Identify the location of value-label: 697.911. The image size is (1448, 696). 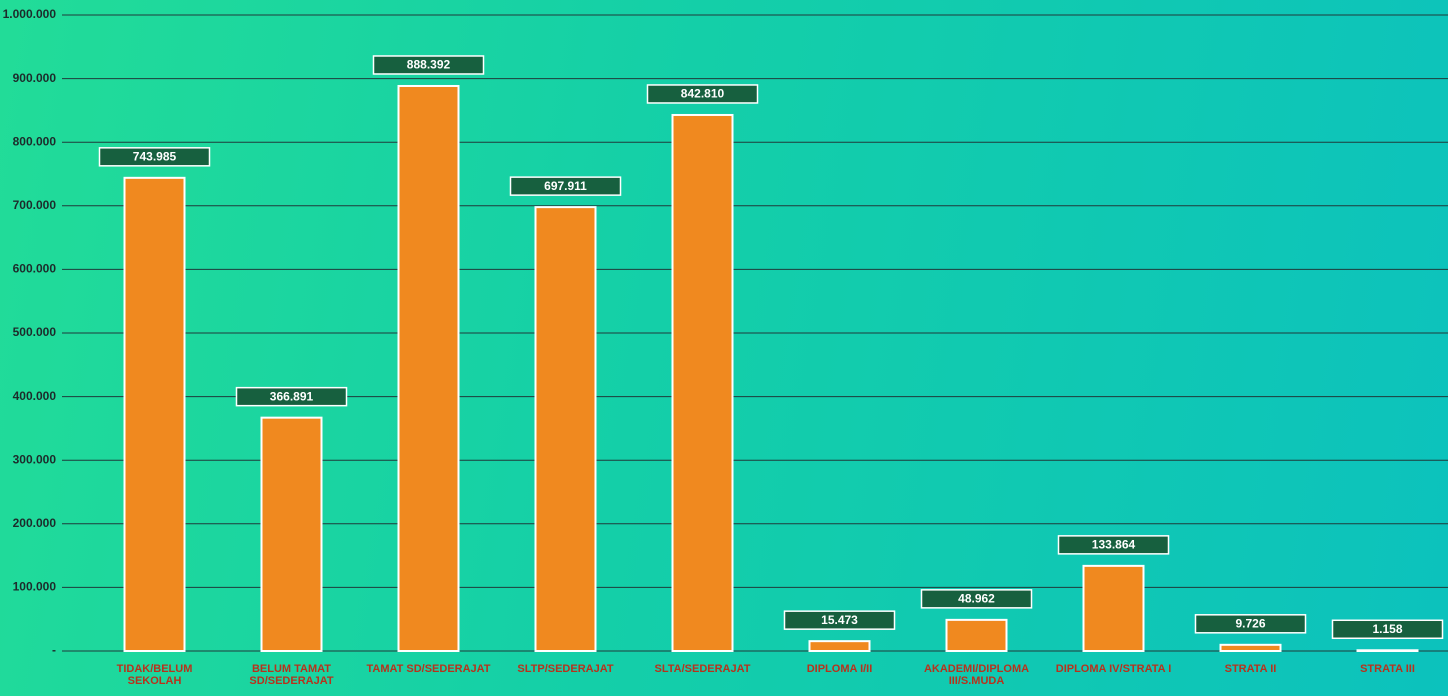
(565, 186).